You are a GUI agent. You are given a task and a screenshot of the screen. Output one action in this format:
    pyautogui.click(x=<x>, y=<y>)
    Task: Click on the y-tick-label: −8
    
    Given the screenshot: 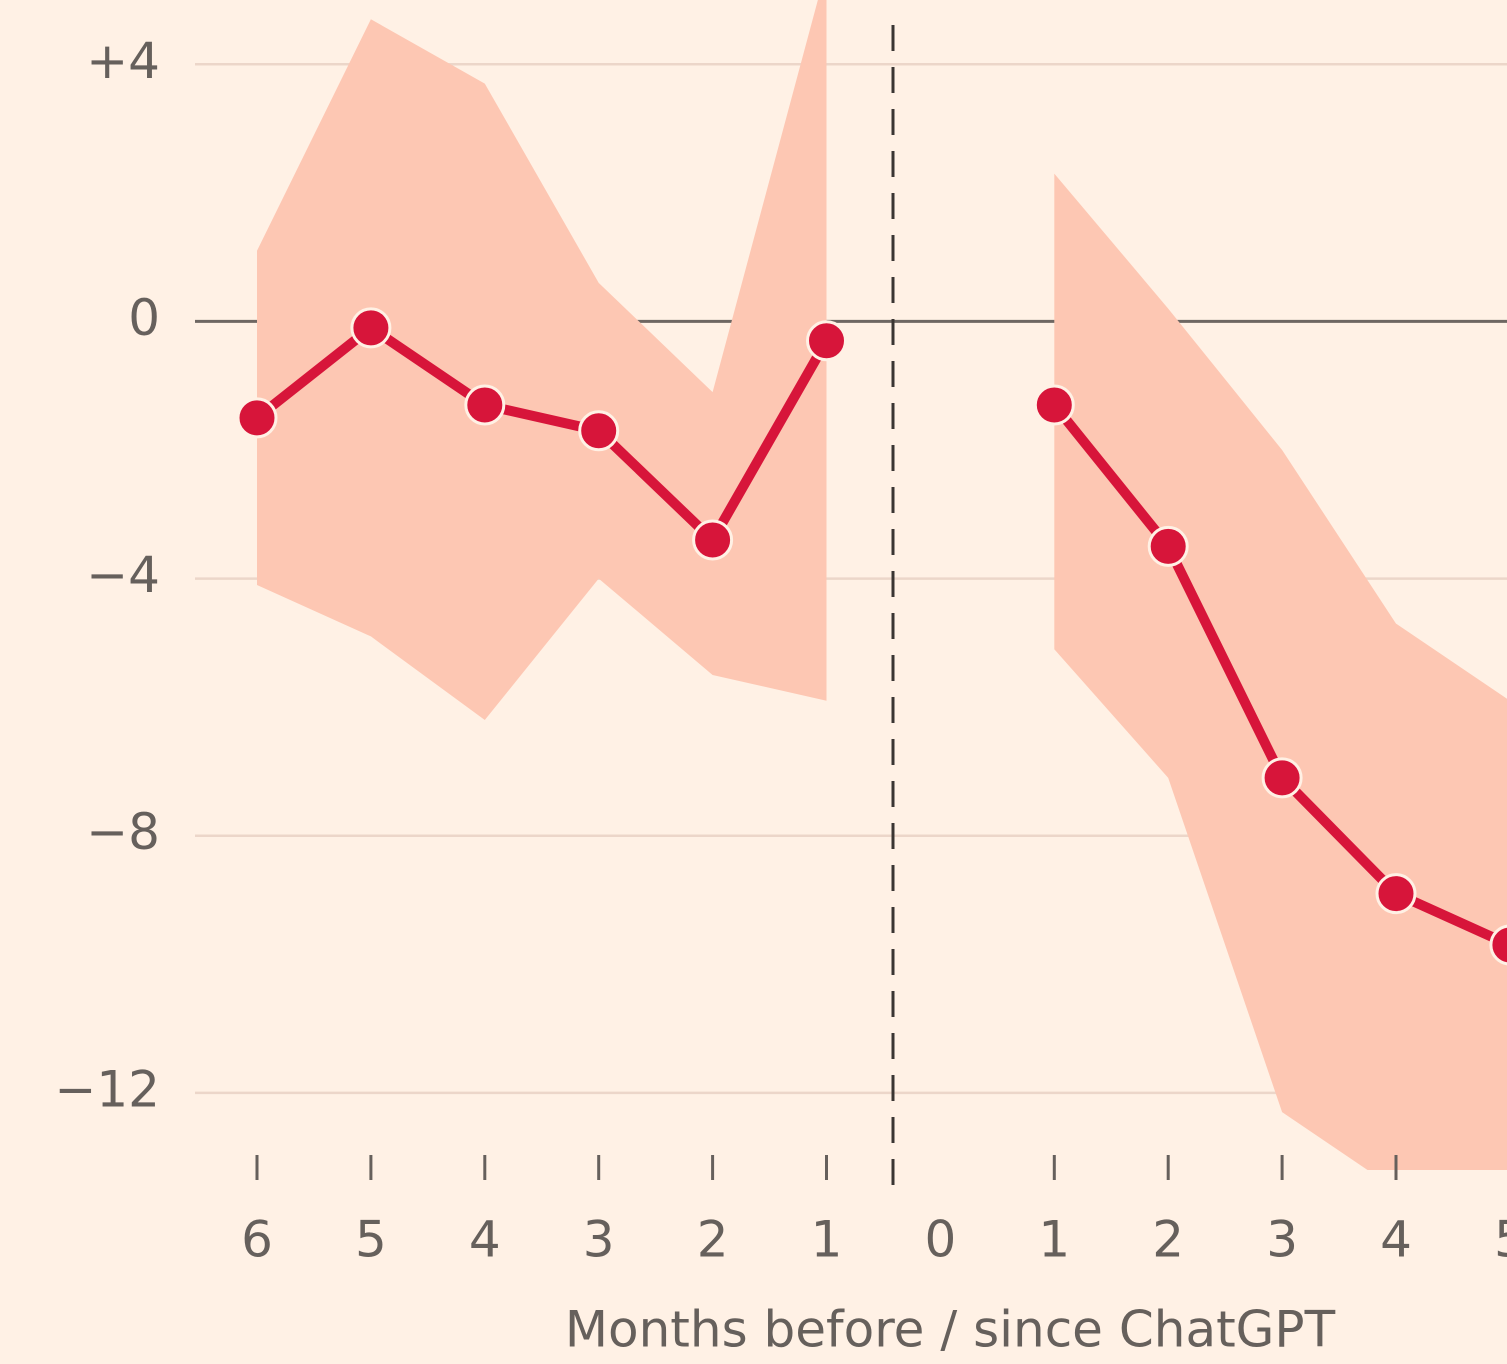 What is the action you would take?
    pyautogui.click(x=123, y=832)
    